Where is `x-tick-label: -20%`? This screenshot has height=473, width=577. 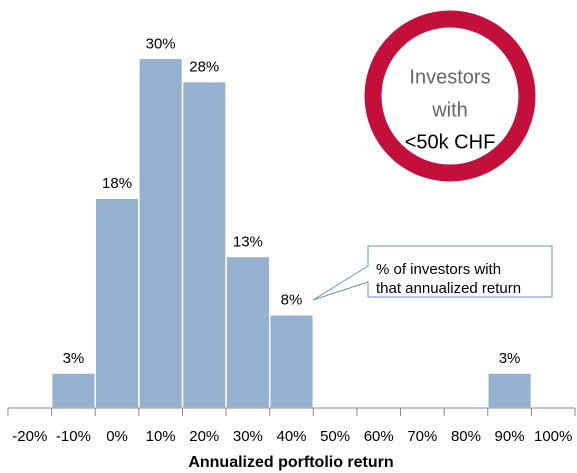 x-tick-label: -20% is located at coordinates (29, 436).